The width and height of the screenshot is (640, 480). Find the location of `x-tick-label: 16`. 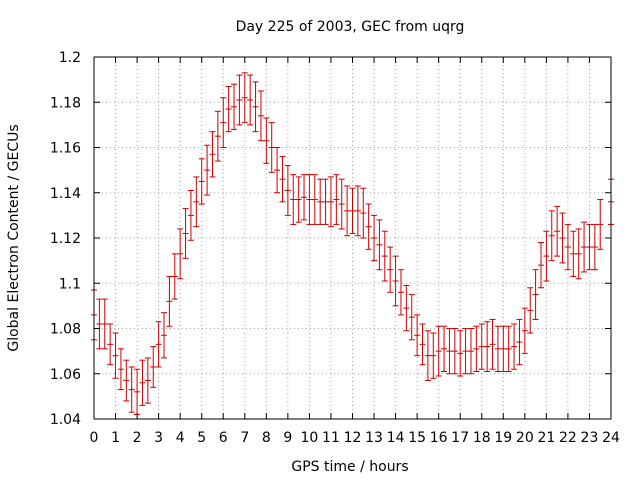

x-tick-label: 16 is located at coordinates (439, 438).